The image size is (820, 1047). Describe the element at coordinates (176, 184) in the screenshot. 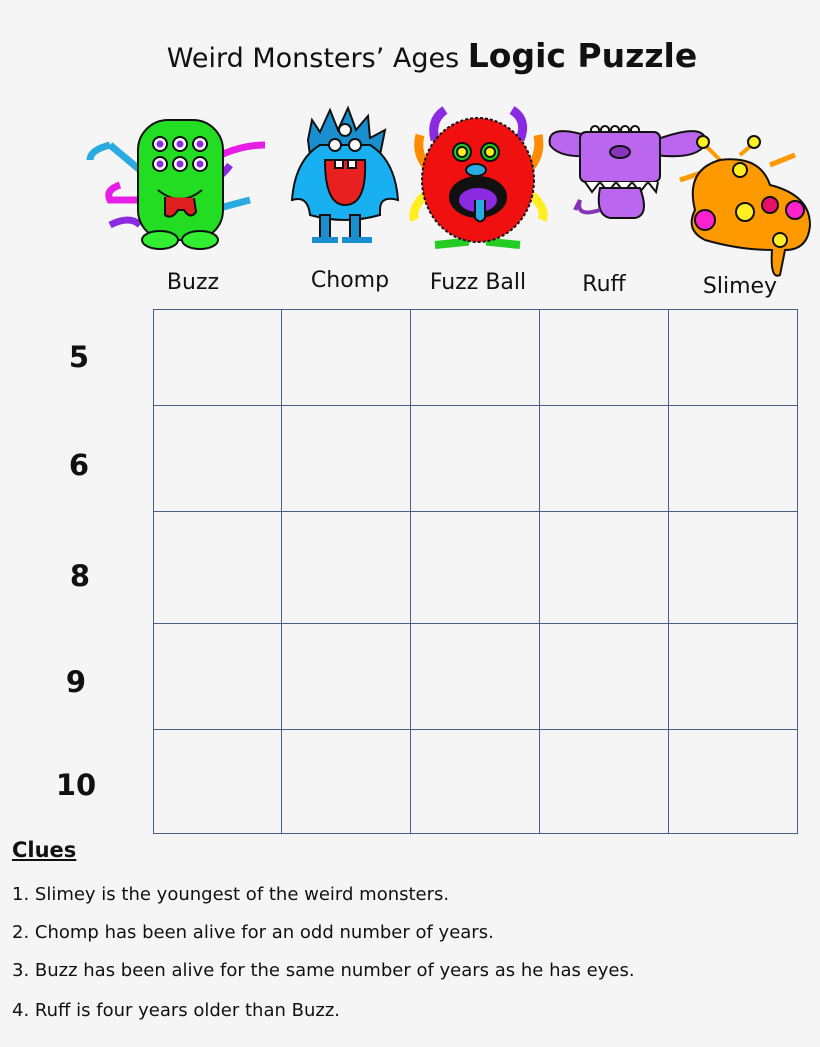

I see `buzz-monster-image` at that location.